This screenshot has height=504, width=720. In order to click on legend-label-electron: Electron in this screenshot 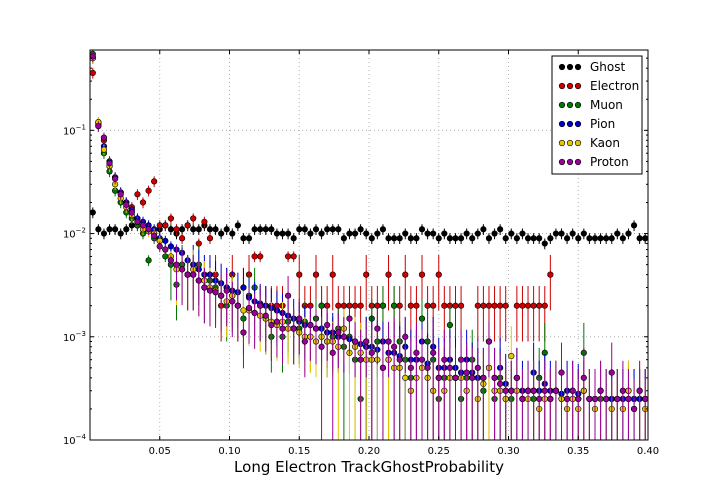, I will do `click(614, 86)`.